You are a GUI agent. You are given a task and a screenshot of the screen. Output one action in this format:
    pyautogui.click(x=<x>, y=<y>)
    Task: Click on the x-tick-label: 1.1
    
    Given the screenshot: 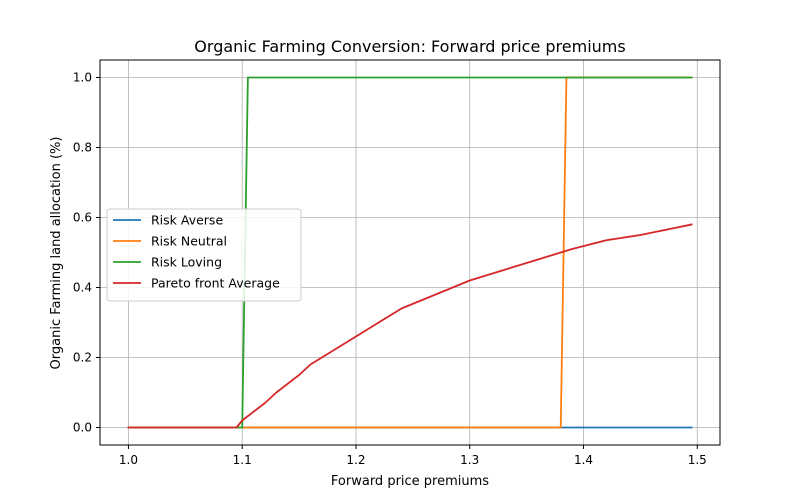 What is the action you would take?
    pyautogui.click(x=242, y=460)
    